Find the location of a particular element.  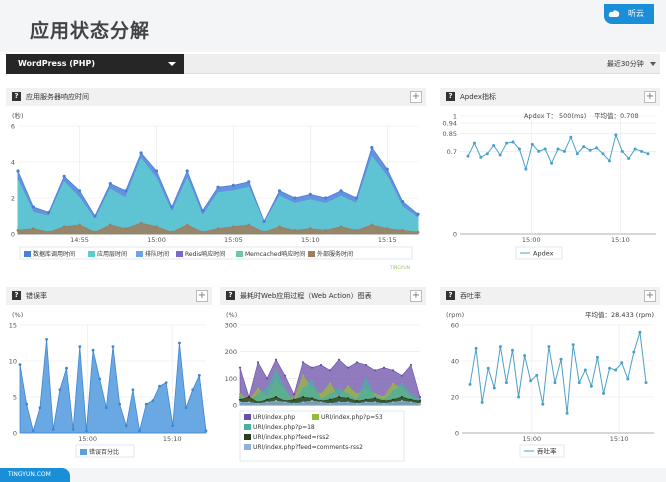

legend-box is located at coordinates (105, 451).